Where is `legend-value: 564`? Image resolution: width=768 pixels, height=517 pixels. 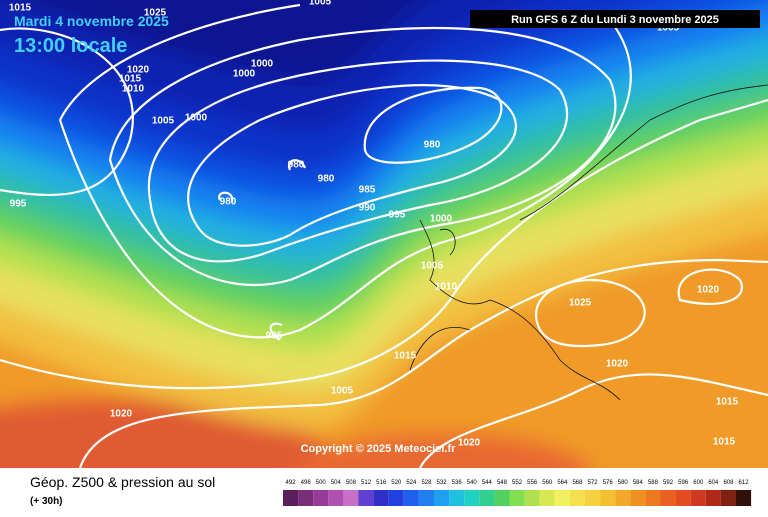 legend-value: 564 is located at coordinates (562, 483).